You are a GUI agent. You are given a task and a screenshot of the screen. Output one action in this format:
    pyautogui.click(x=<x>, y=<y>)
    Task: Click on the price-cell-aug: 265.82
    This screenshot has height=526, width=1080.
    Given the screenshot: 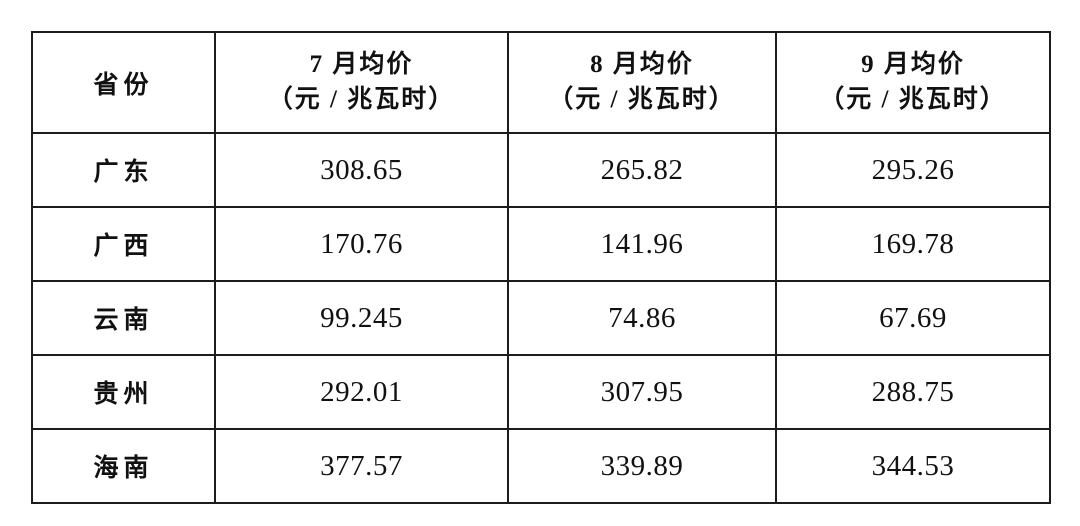 What is the action you would take?
    pyautogui.click(x=642, y=170)
    